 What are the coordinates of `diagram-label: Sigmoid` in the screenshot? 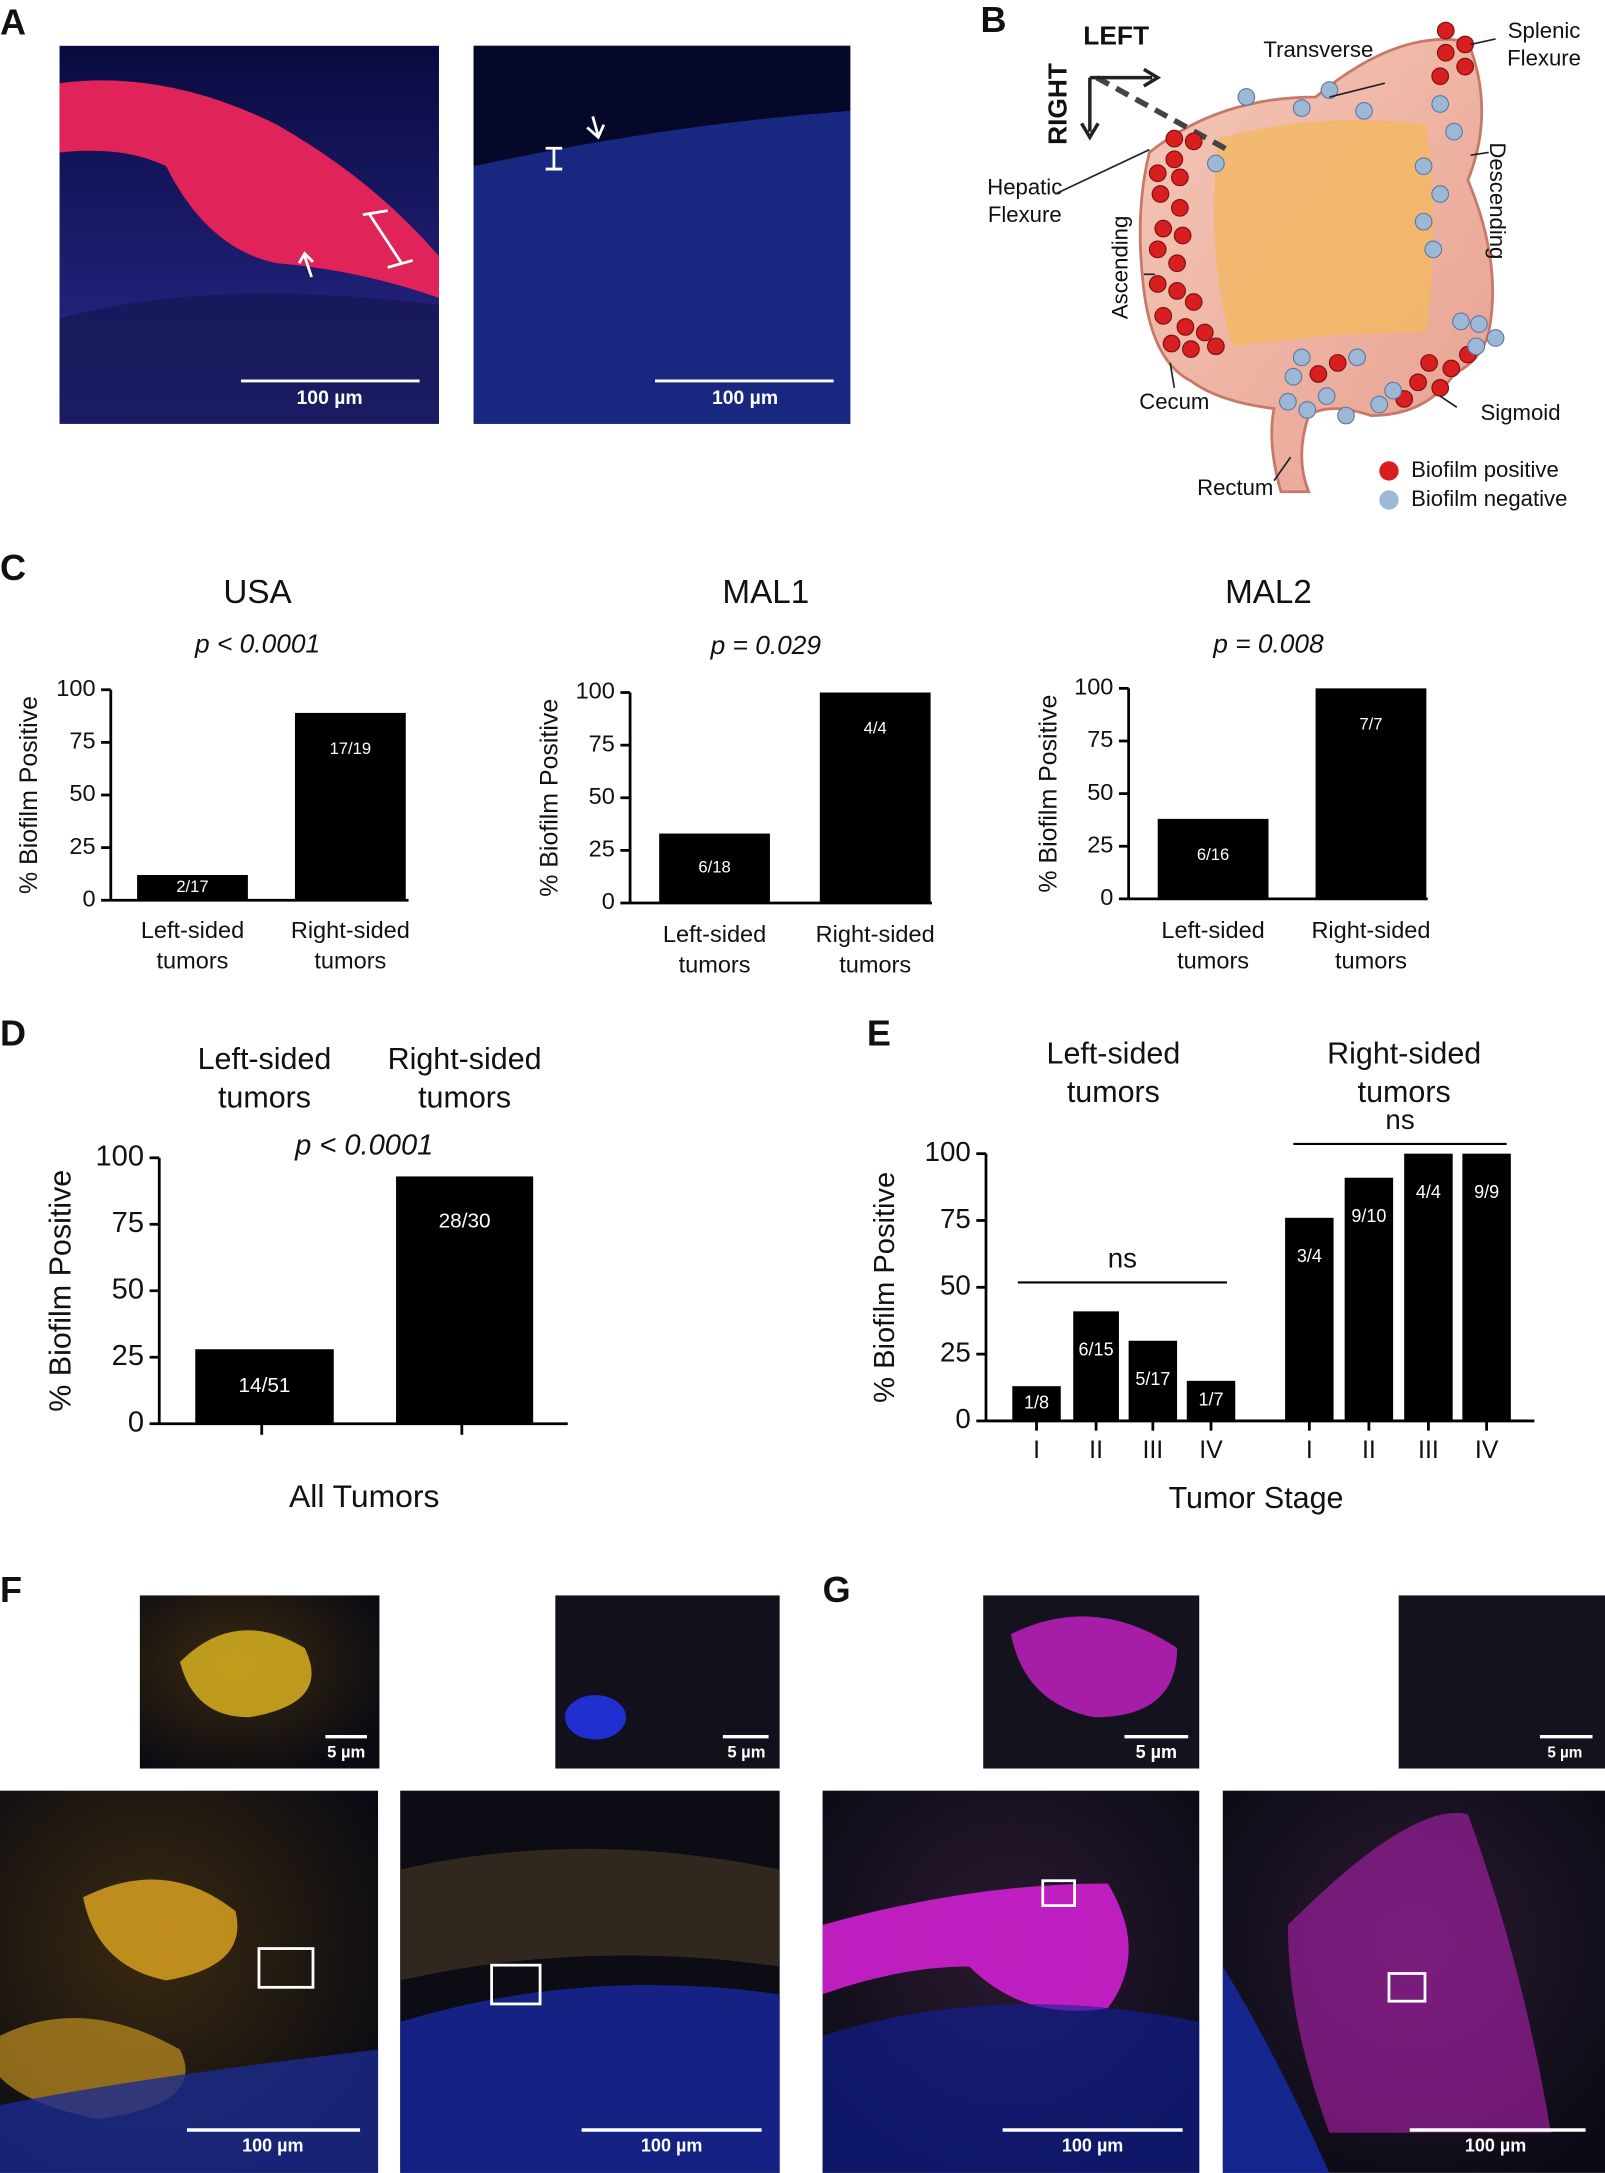 It's located at (1521, 412).